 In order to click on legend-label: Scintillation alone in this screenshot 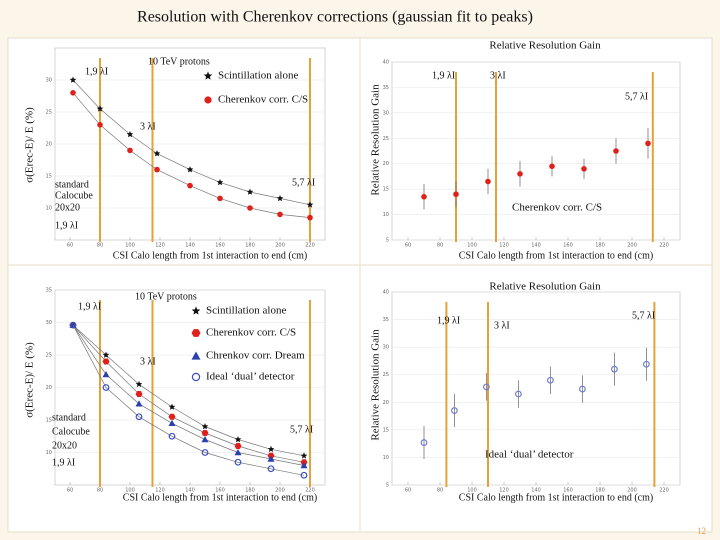, I will do `click(258, 76)`.